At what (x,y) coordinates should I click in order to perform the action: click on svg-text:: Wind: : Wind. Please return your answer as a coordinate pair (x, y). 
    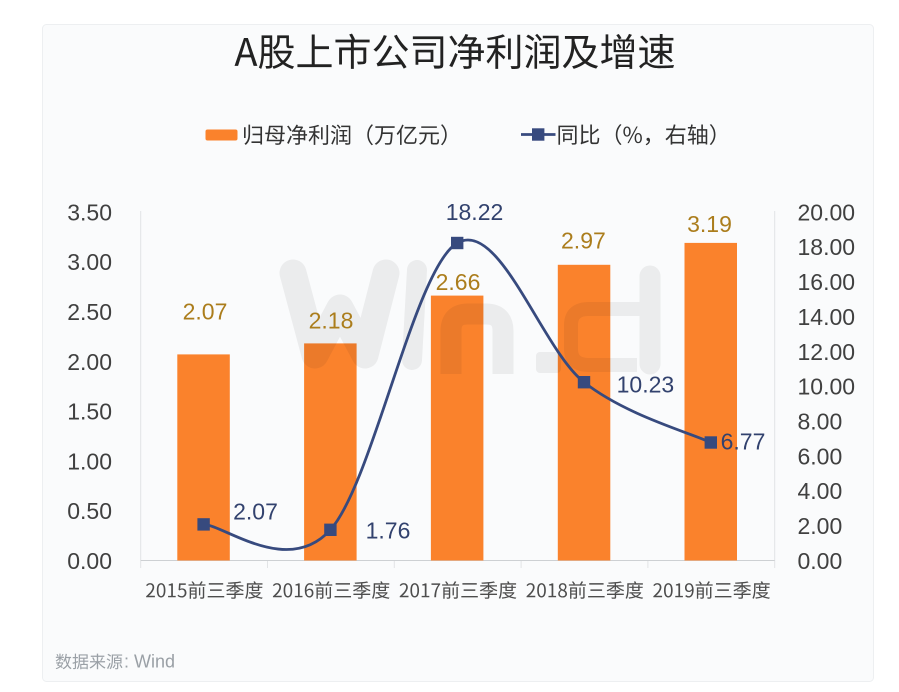
    Looking at the image, I should click on (149, 662).